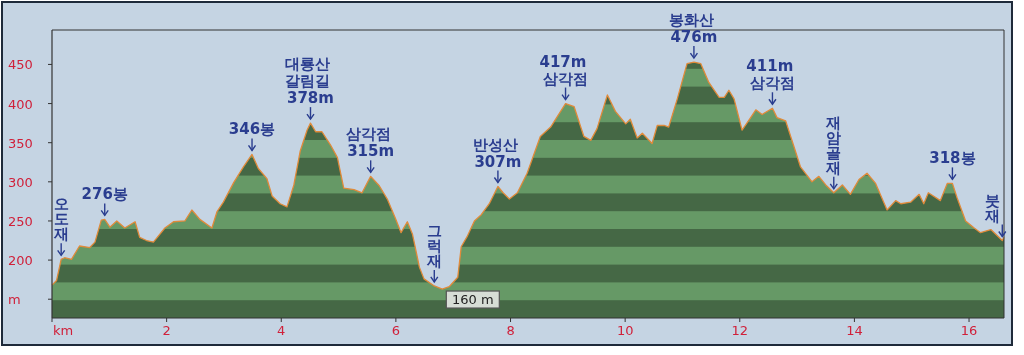 This screenshot has height=355, width=1024. I want to click on y-tick-label: 350, so click(20, 143).